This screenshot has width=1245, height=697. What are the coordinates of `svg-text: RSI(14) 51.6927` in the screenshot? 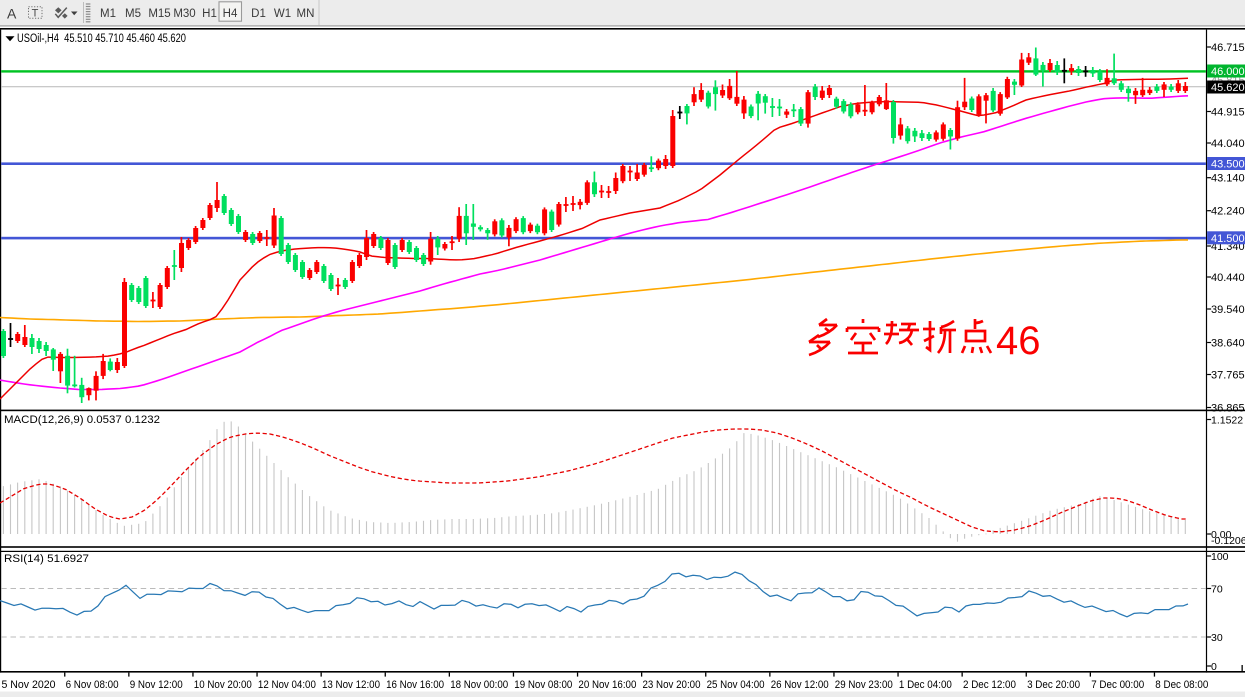 It's located at (46, 559).